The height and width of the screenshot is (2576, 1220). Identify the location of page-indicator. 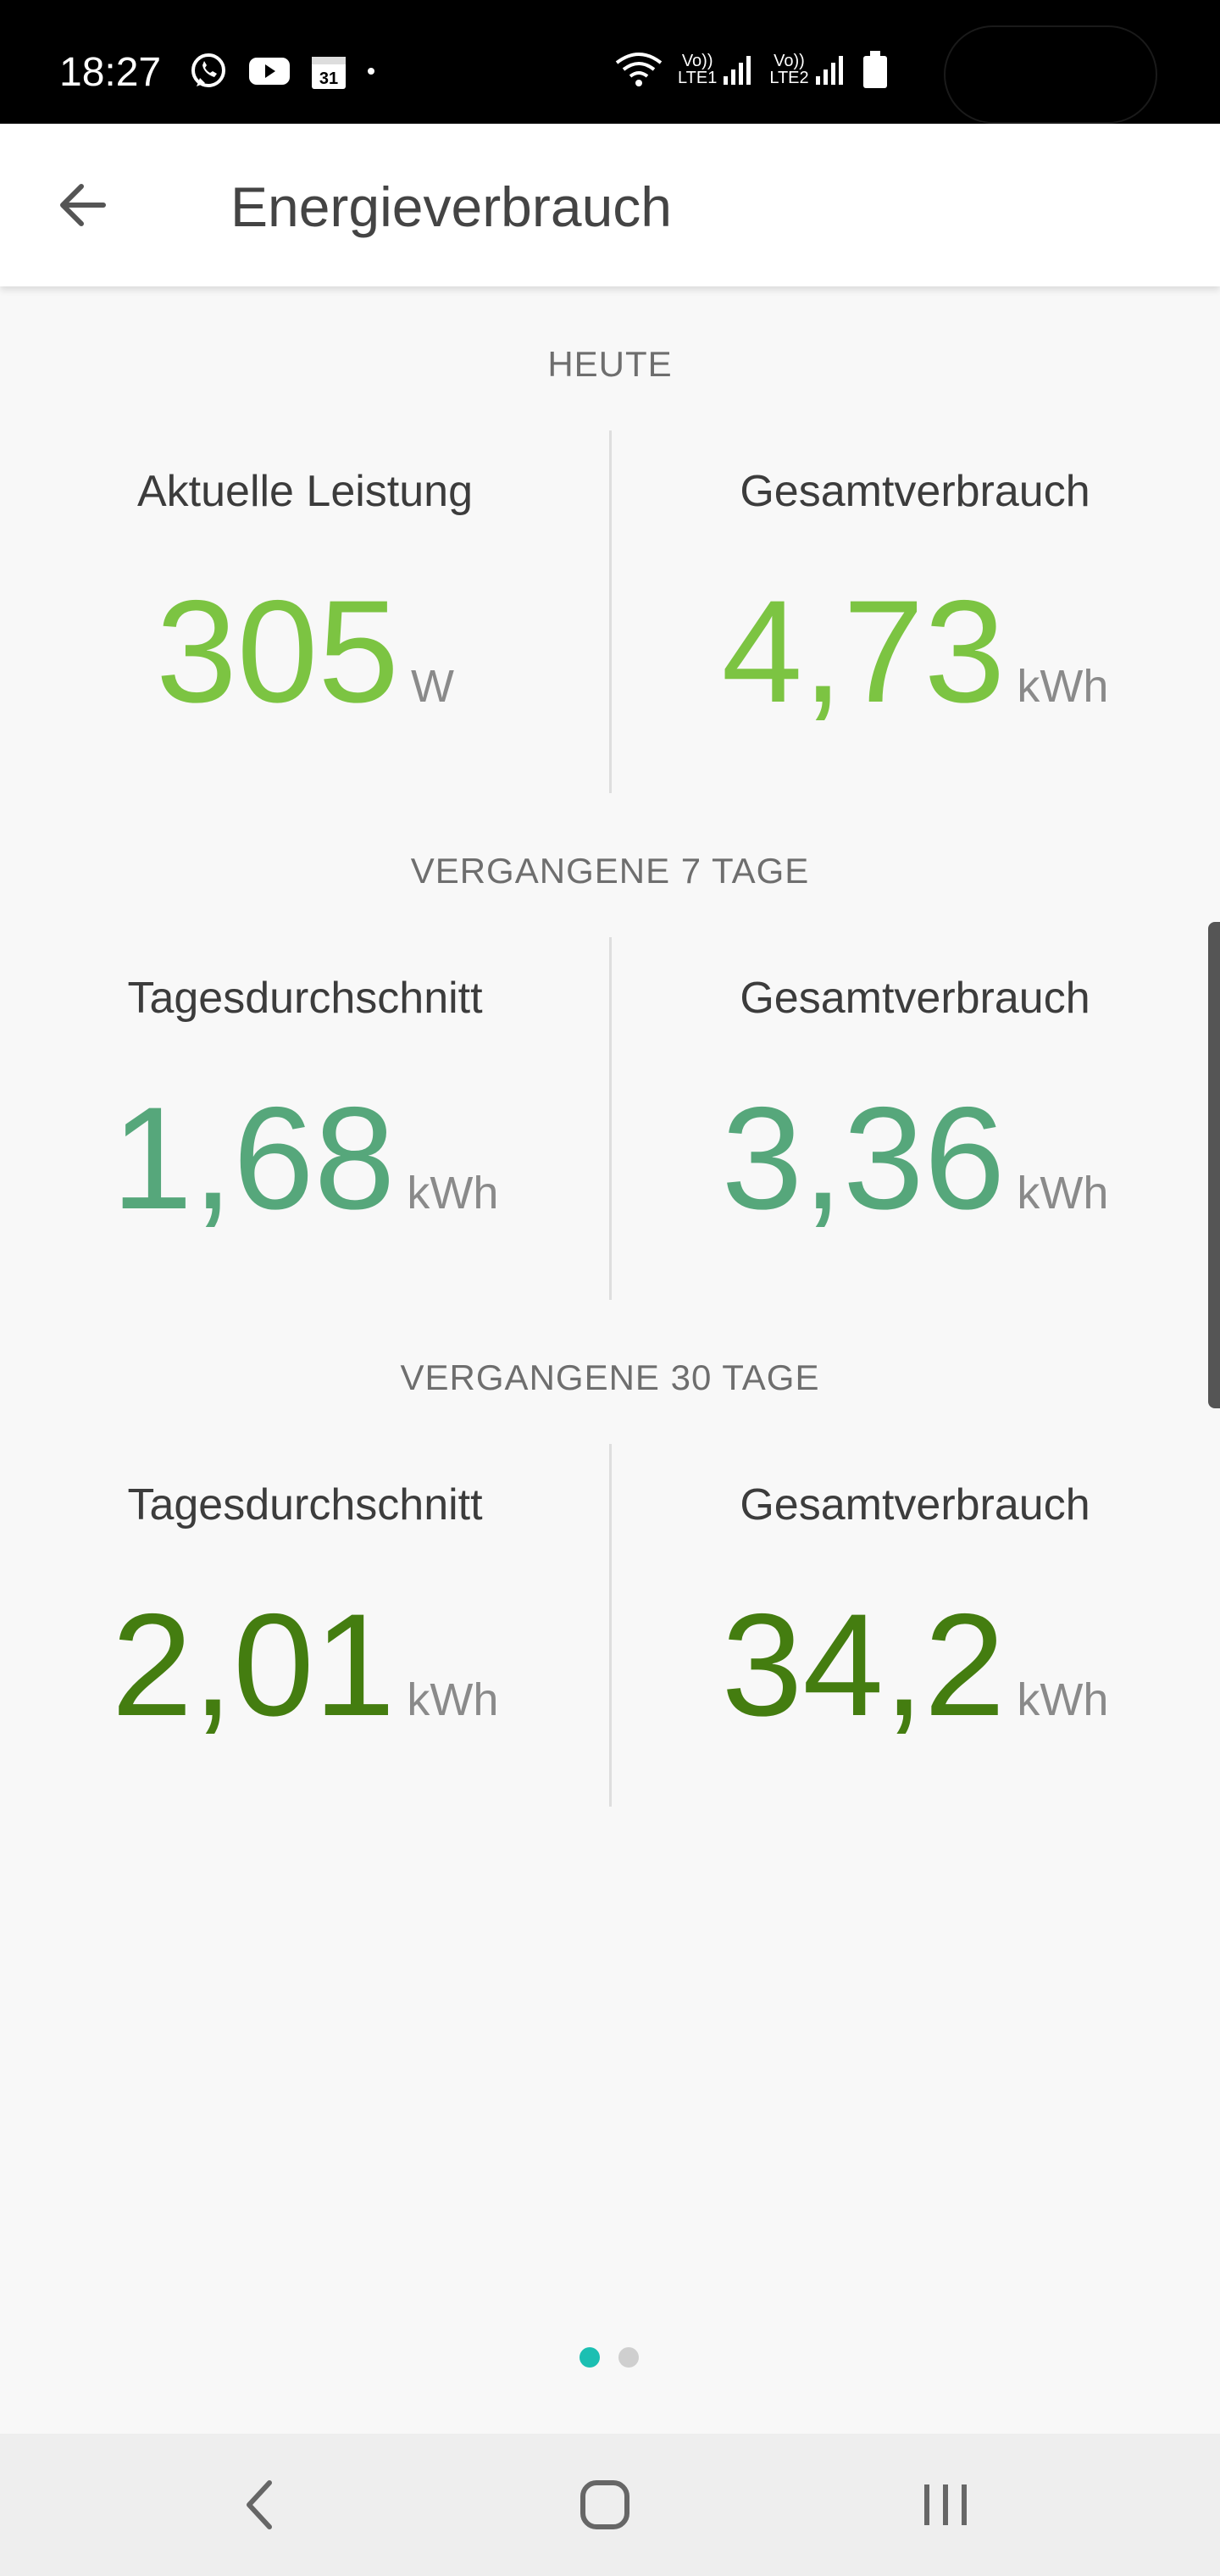
(609, 2357).